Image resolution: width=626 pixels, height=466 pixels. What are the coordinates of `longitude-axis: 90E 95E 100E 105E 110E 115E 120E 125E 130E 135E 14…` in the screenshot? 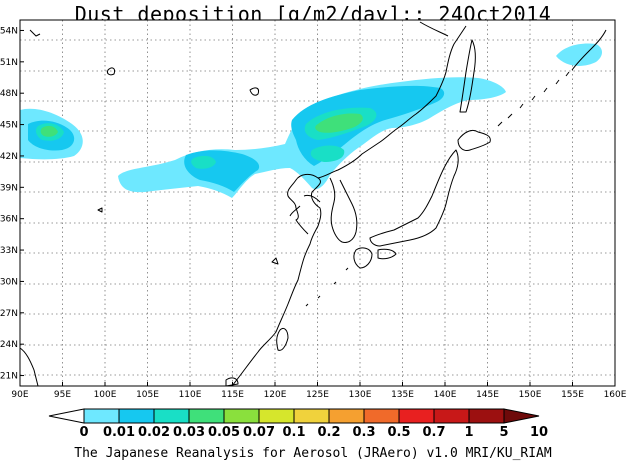 It's located at (318, 391).